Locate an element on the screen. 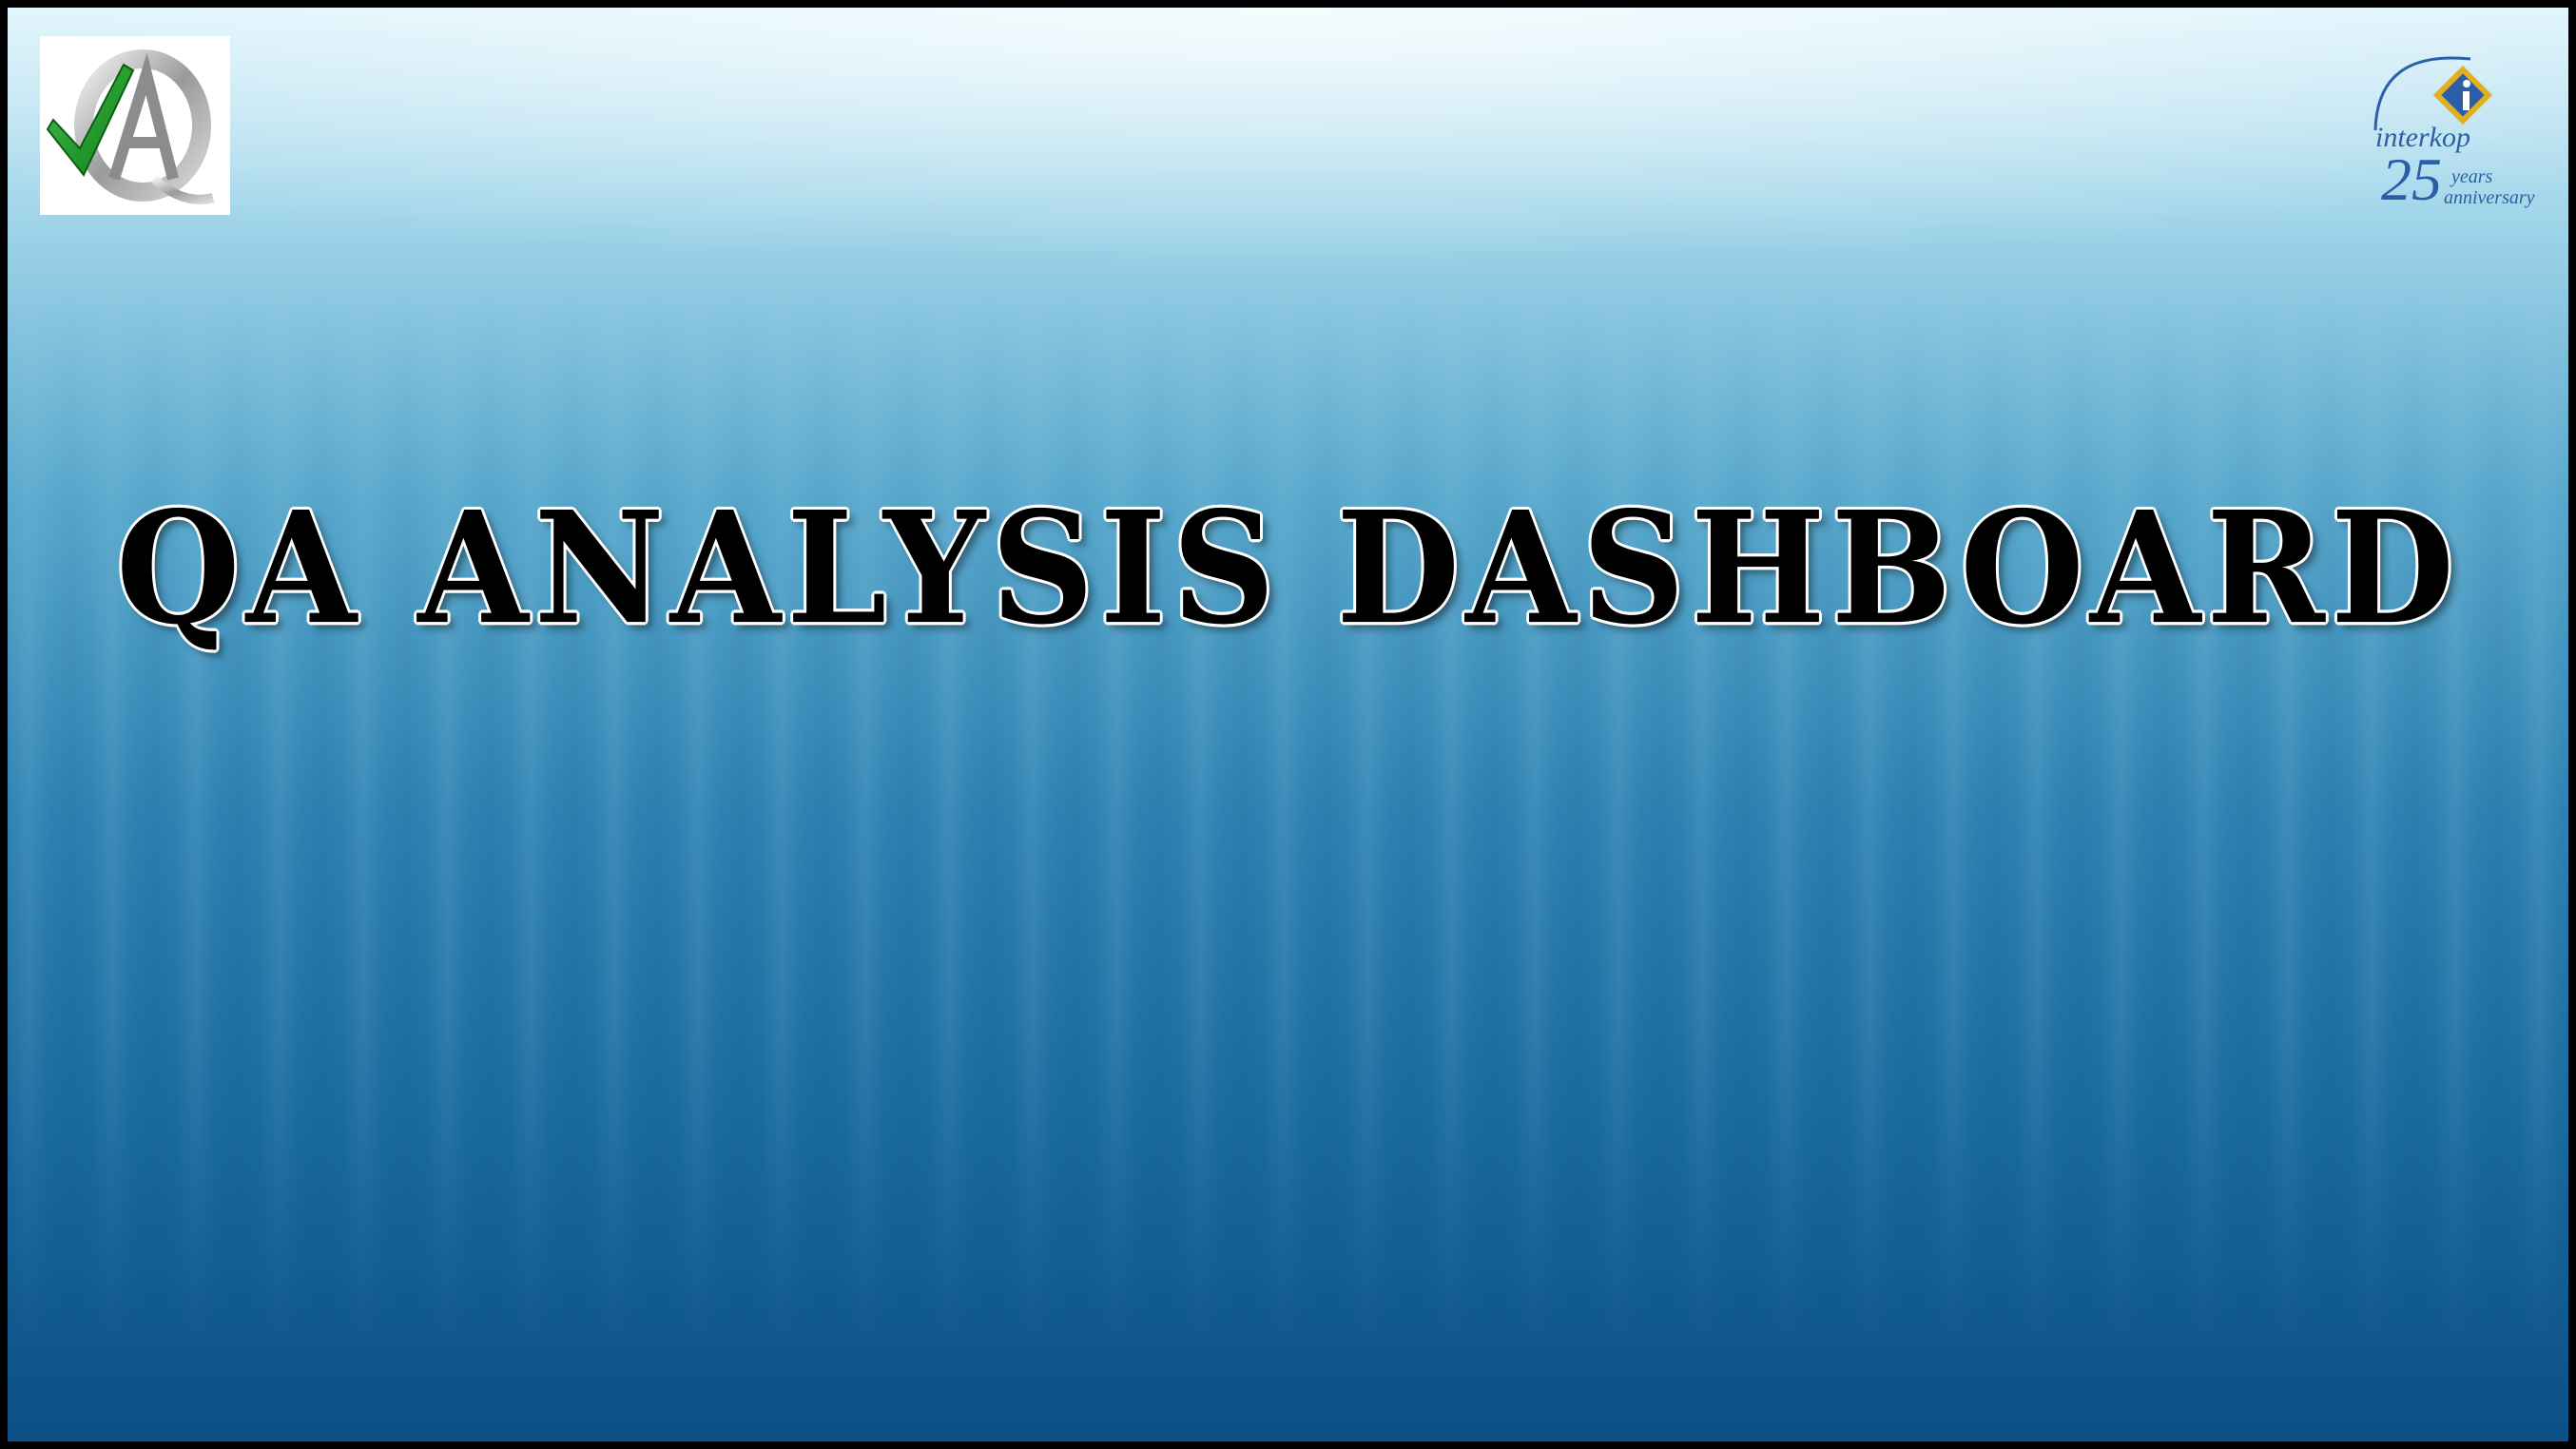 This screenshot has width=2576, height=1449. years-text: years is located at coordinates (2471, 176).